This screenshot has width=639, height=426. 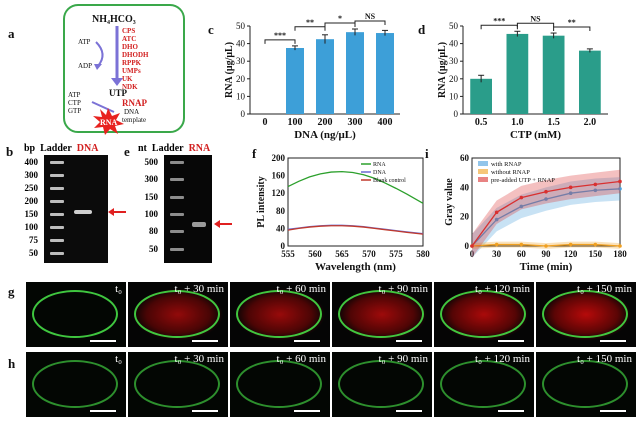 I want to click on y-axis-label: Gray value, so click(x=449, y=202).